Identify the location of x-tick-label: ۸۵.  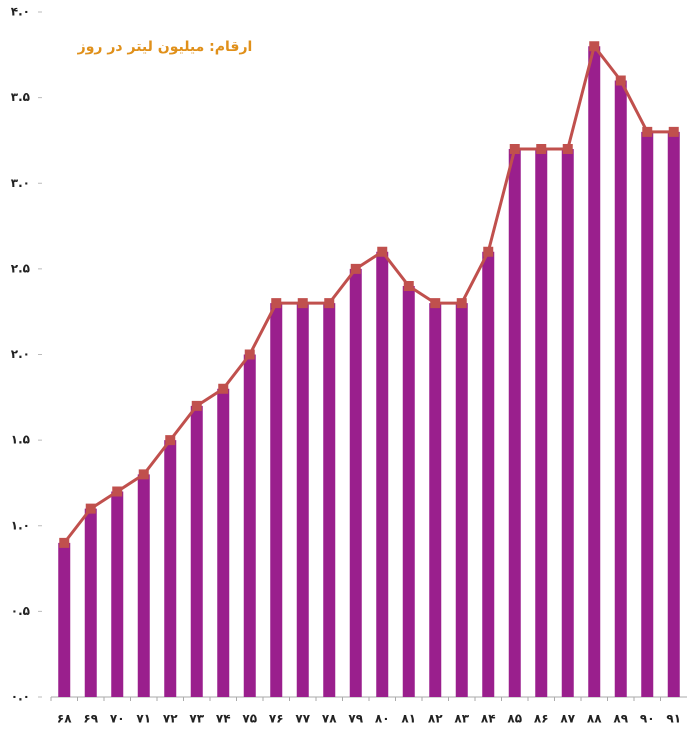
(514, 719).